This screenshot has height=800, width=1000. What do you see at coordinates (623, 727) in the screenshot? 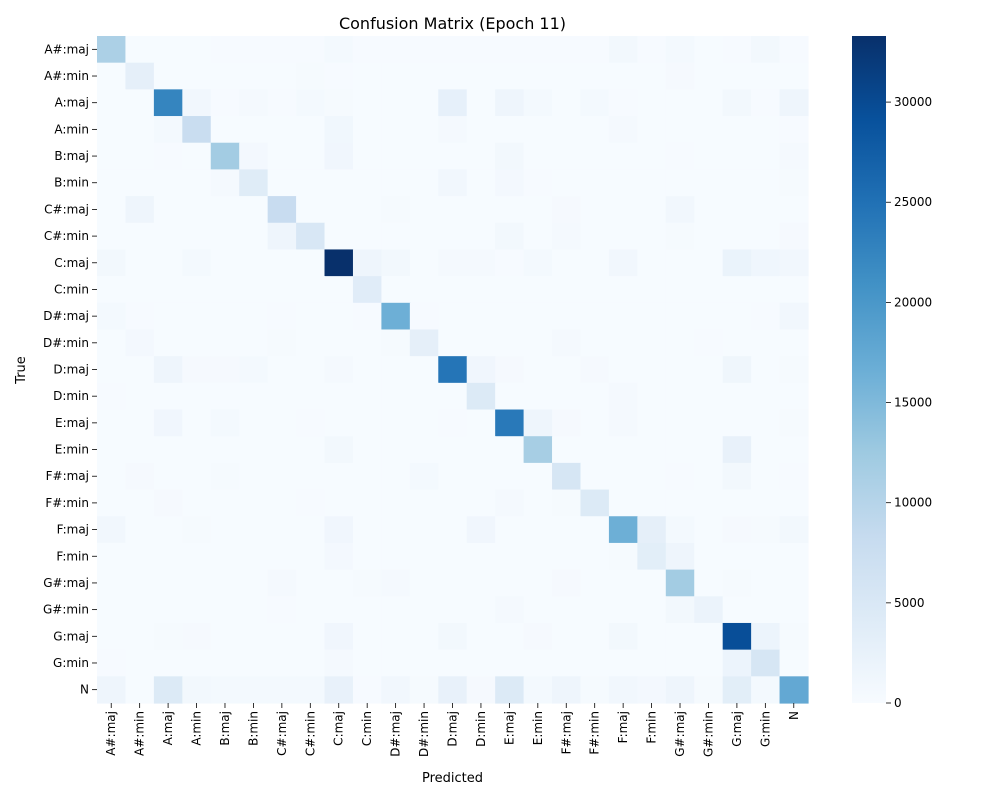
I see `x-tick-label: F:maj` at bounding box center [623, 727].